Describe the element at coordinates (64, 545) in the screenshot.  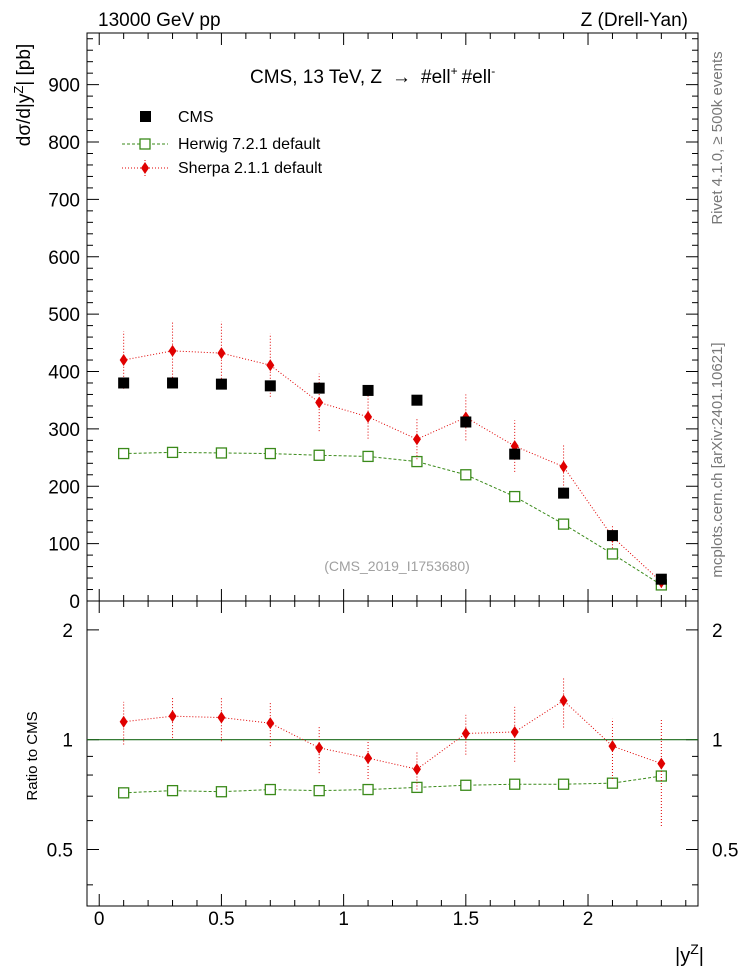
I see `y-tick-label: 100` at that location.